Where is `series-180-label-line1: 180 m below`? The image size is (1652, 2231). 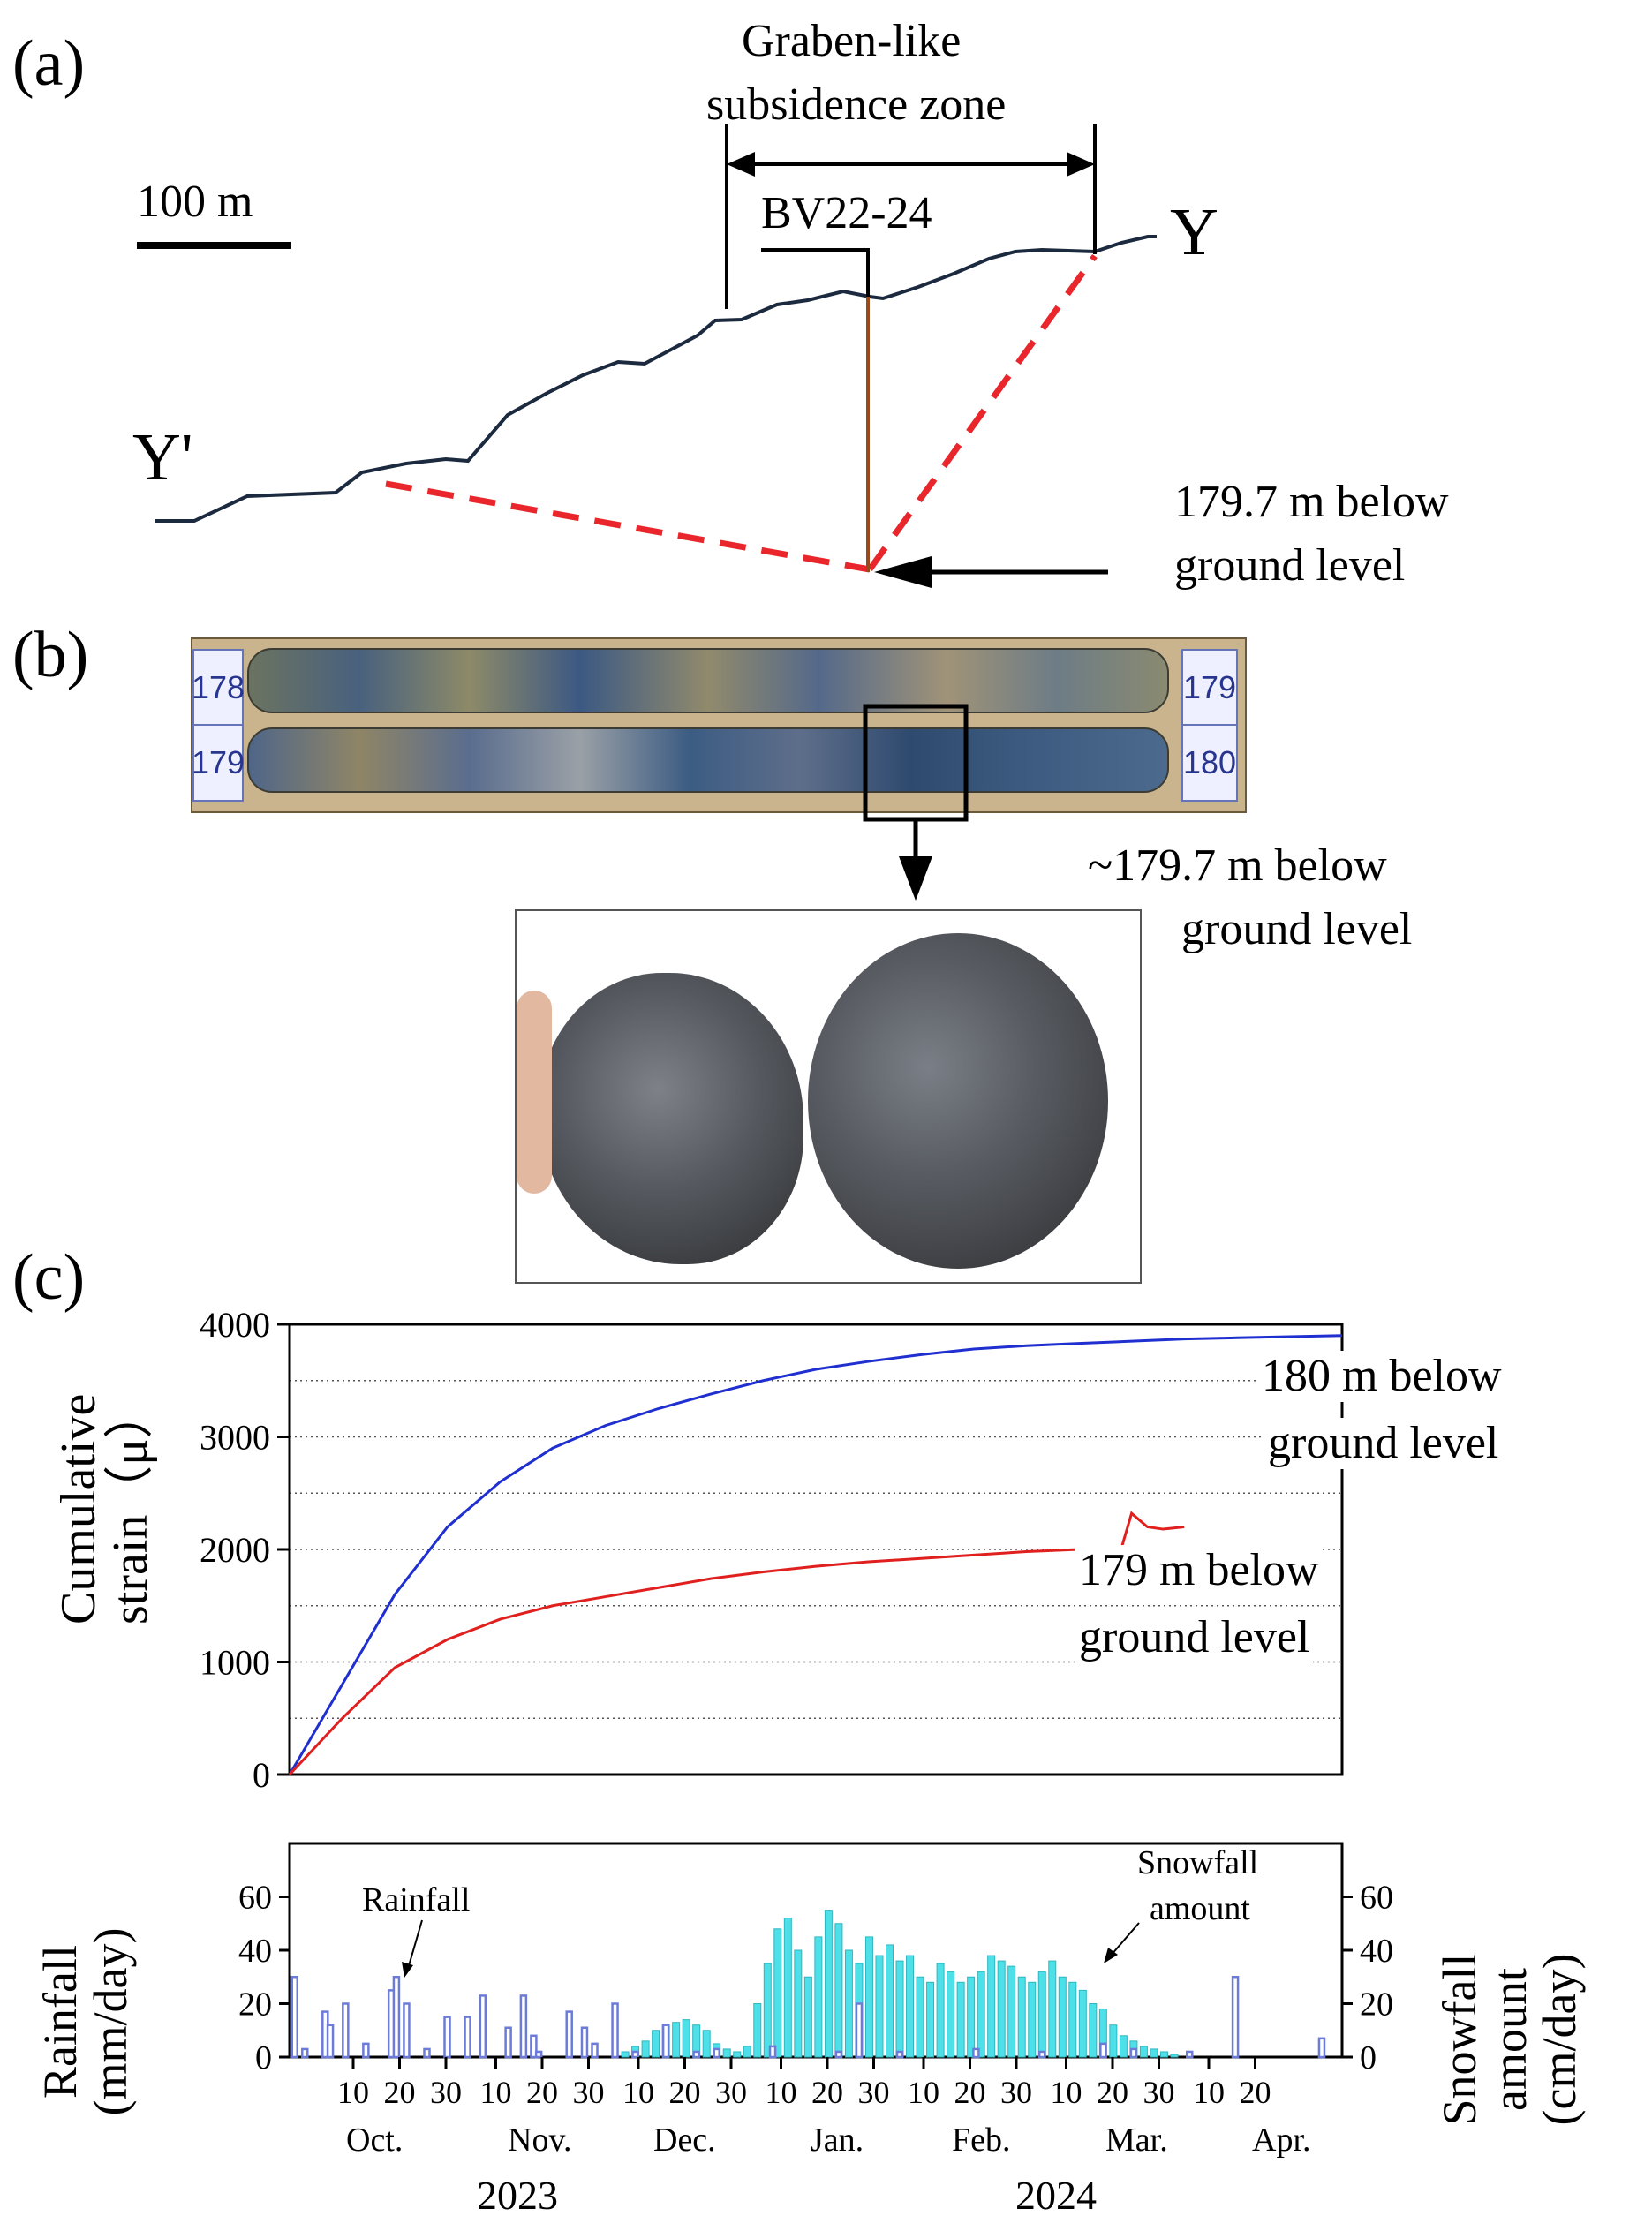
series-180-label-line1: 180 m below is located at coordinates (1381, 1377).